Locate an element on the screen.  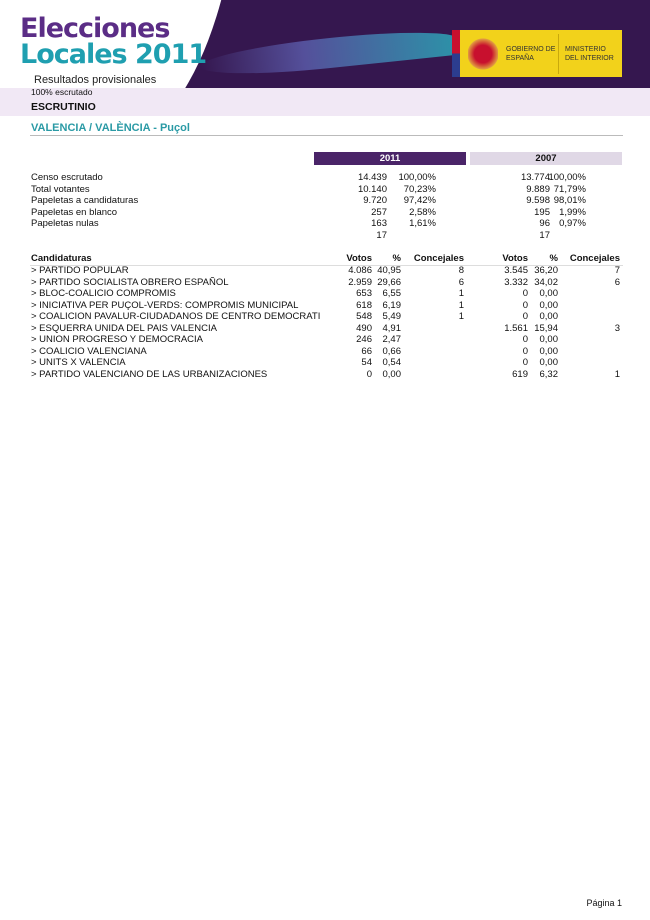
summary-votes-2007: 13.774 is located at coordinates (535, 177).